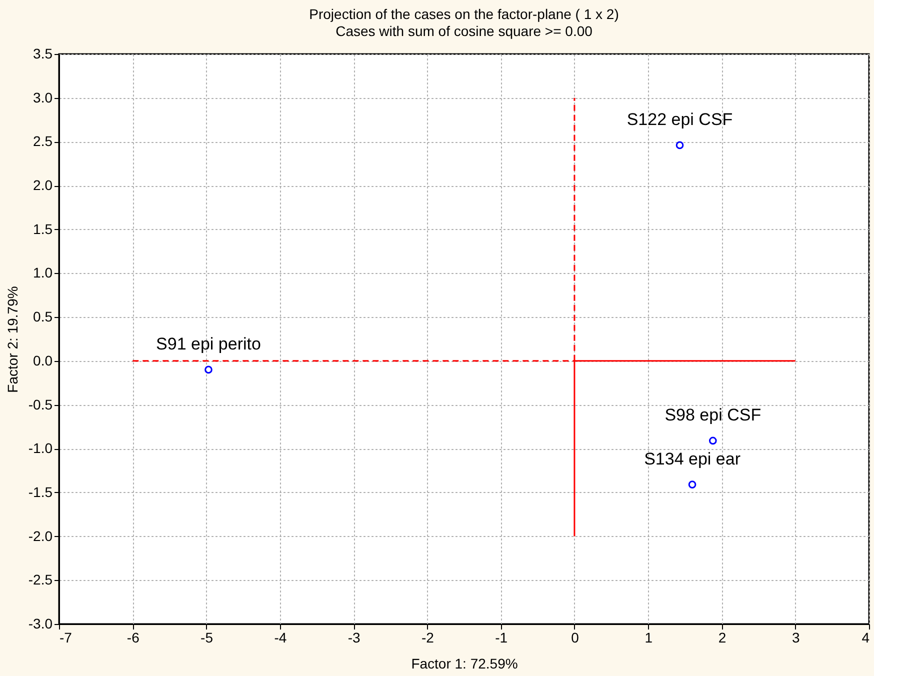 The image size is (906, 681). Describe the element at coordinates (207, 638) in the screenshot. I see `x-tick-label: -5` at that location.